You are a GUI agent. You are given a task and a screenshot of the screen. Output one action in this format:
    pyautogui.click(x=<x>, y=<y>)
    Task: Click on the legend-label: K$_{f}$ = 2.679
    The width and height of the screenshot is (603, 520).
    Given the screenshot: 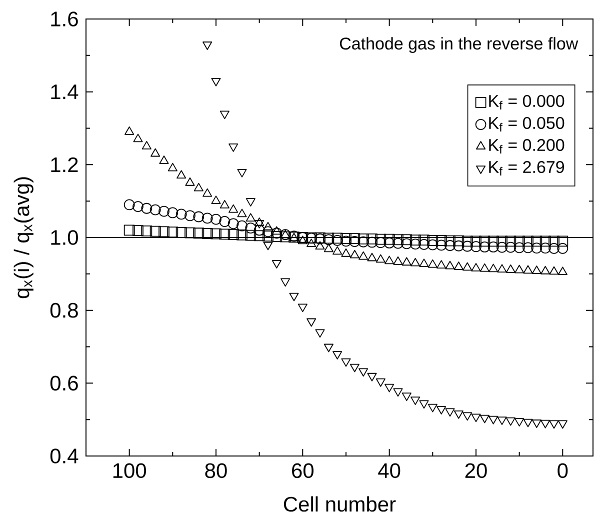 What is the action you would take?
    pyautogui.click(x=526, y=168)
    